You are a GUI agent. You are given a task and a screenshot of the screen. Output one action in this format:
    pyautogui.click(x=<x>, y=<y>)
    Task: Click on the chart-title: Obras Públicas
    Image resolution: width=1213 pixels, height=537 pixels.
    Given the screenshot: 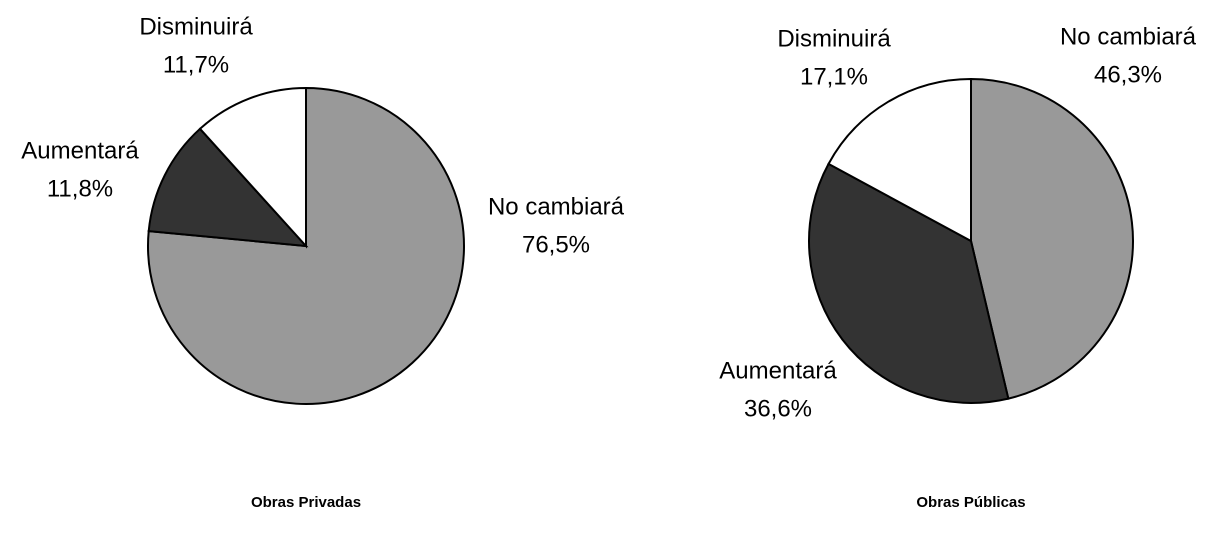 What is the action you would take?
    pyautogui.click(x=970, y=502)
    